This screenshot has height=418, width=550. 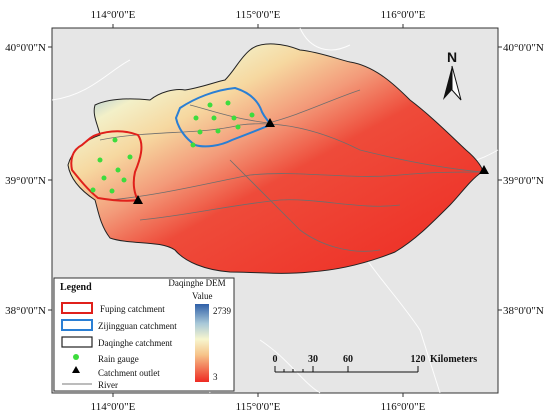 I want to click on scale-tick: 120, so click(x=418, y=359).